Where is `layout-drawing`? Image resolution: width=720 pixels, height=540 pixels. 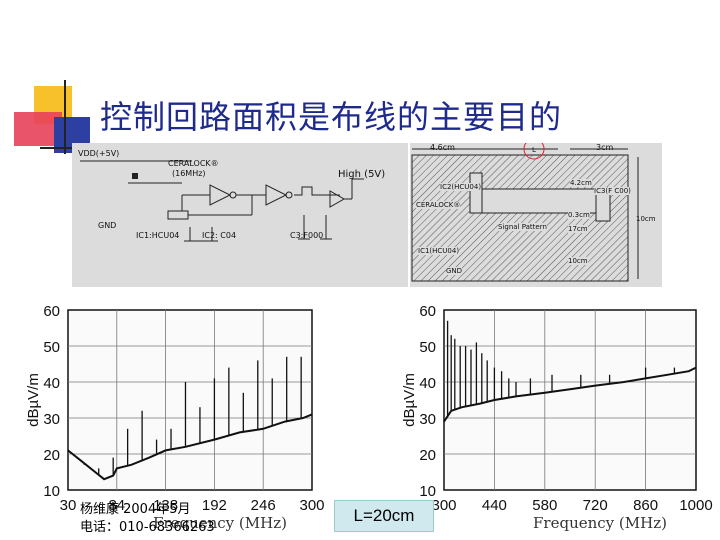 layout-drawing is located at coordinates (525, 212).